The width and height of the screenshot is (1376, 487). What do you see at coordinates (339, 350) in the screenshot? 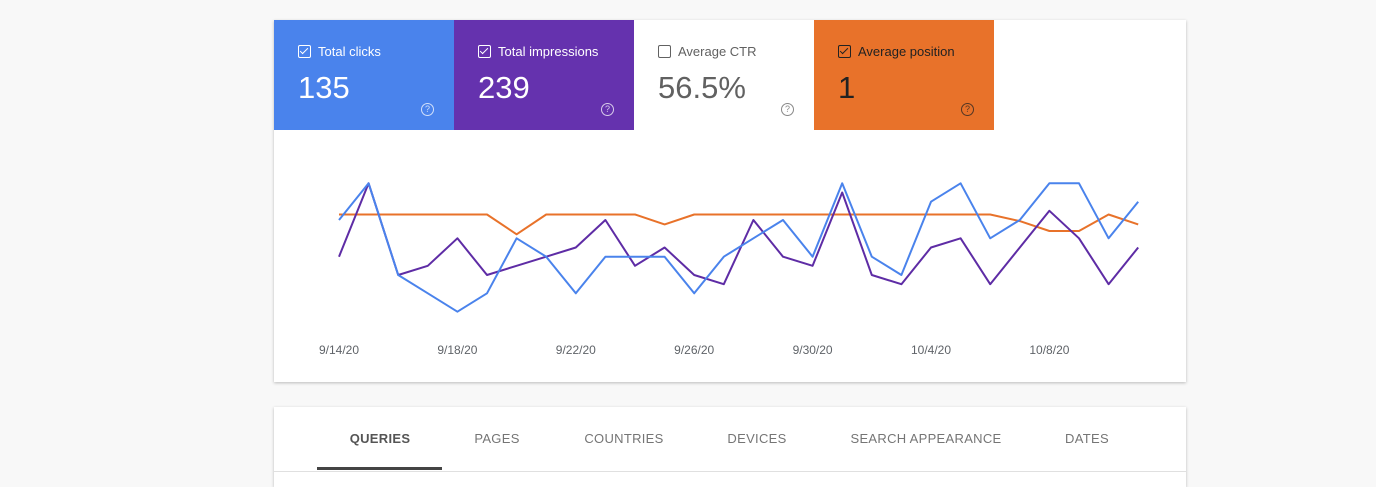
I see `x-tick-label: 9/14/20` at bounding box center [339, 350].